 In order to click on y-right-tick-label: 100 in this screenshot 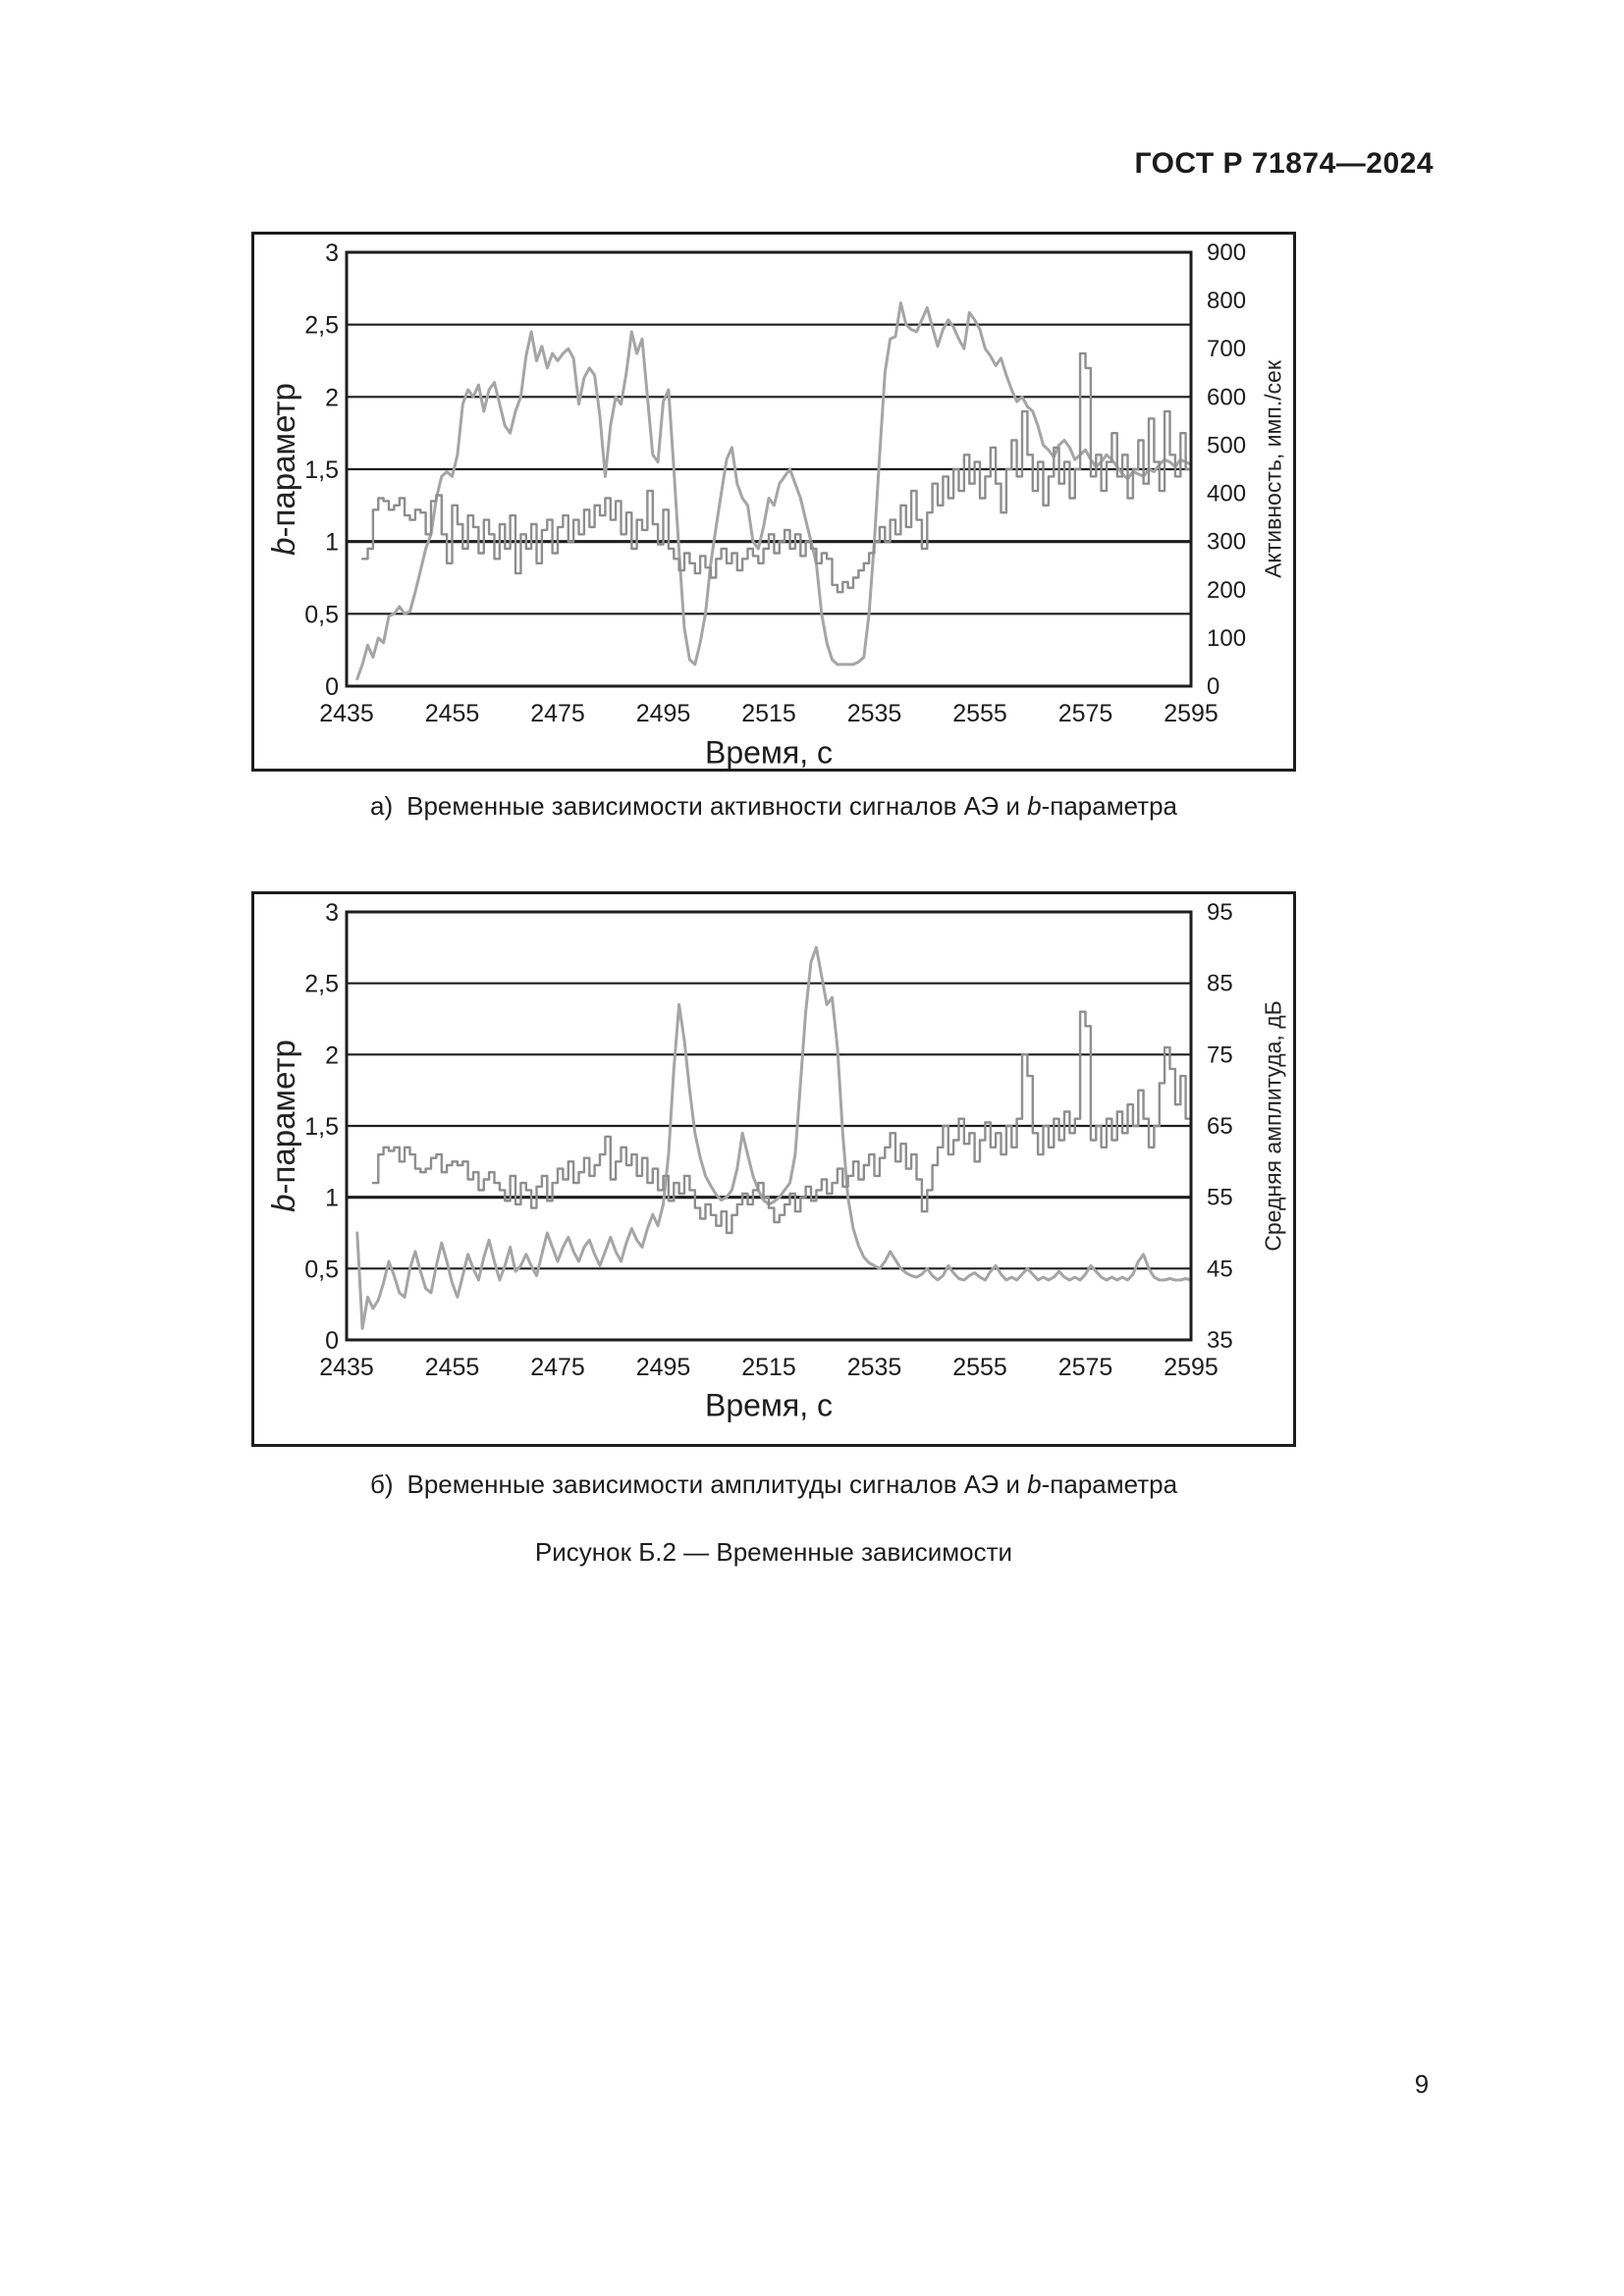, I will do `click(1226, 638)`.